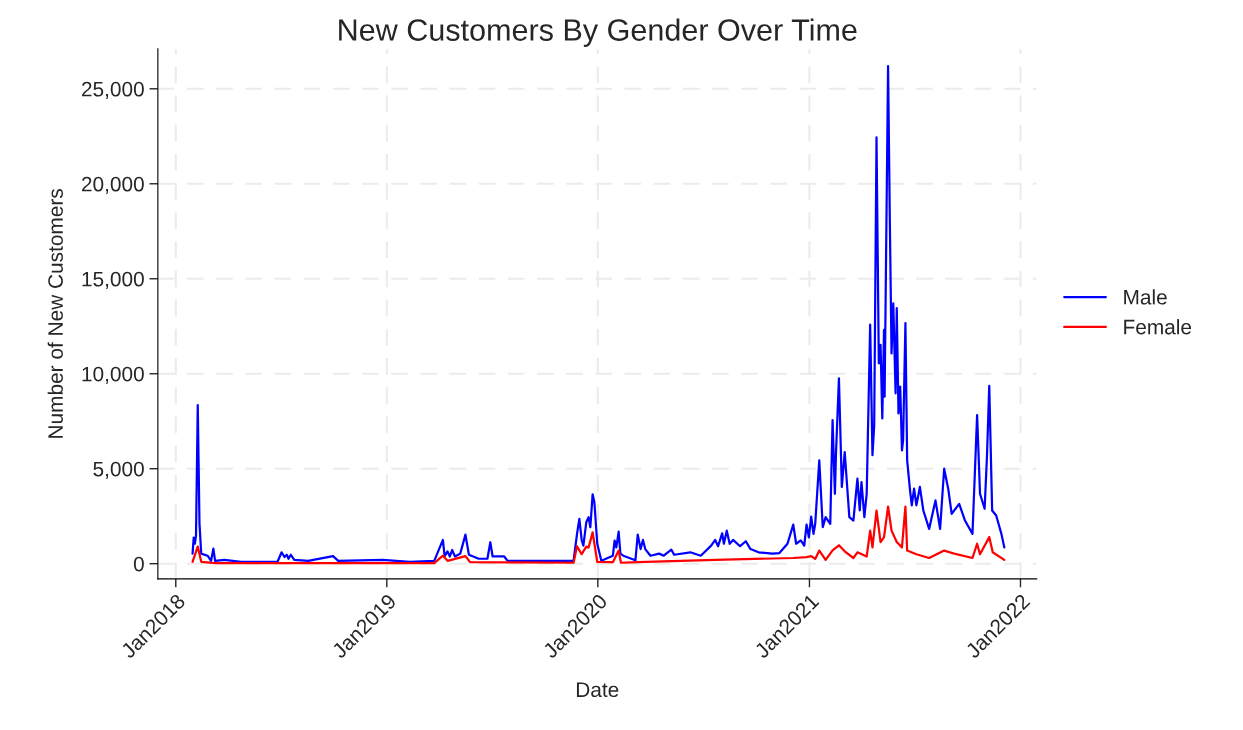 Image resolution: width=1243 pixels, height=730 pixels. I want to click on x-axis-title: Date, so click(597, 690).